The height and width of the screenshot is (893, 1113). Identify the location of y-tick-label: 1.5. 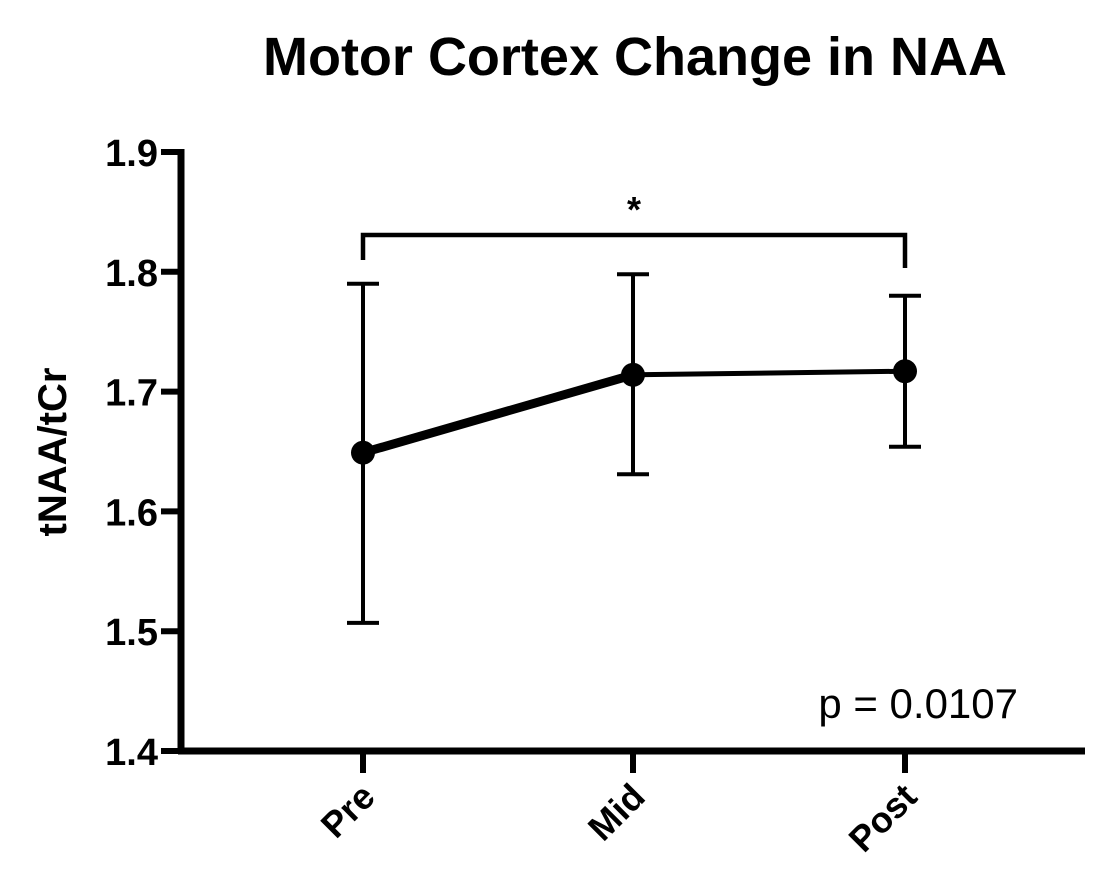
(131, 633).